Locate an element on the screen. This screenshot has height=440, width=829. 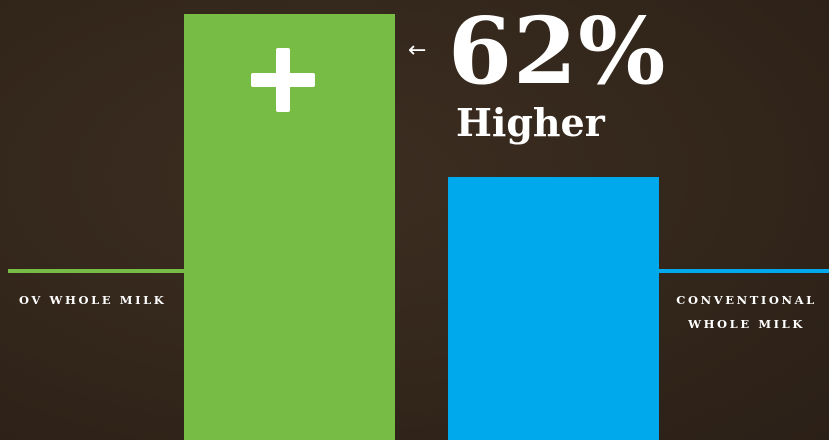
arrow-left-icon: ← is located at coordinates (417, 50).